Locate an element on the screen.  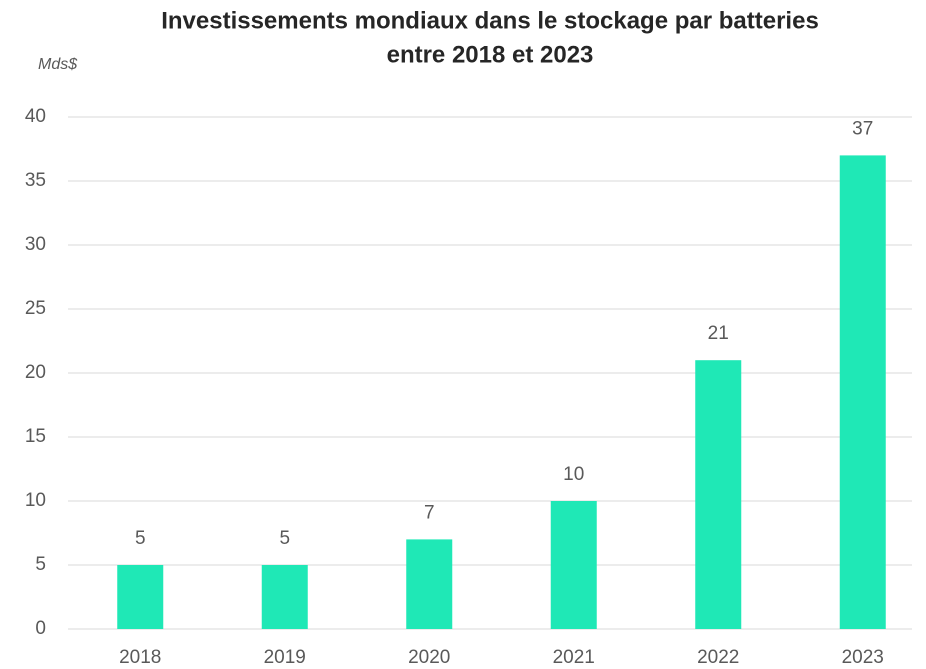
chart-title: entre 2018 et 2023 is located at coordinates (490, 54).